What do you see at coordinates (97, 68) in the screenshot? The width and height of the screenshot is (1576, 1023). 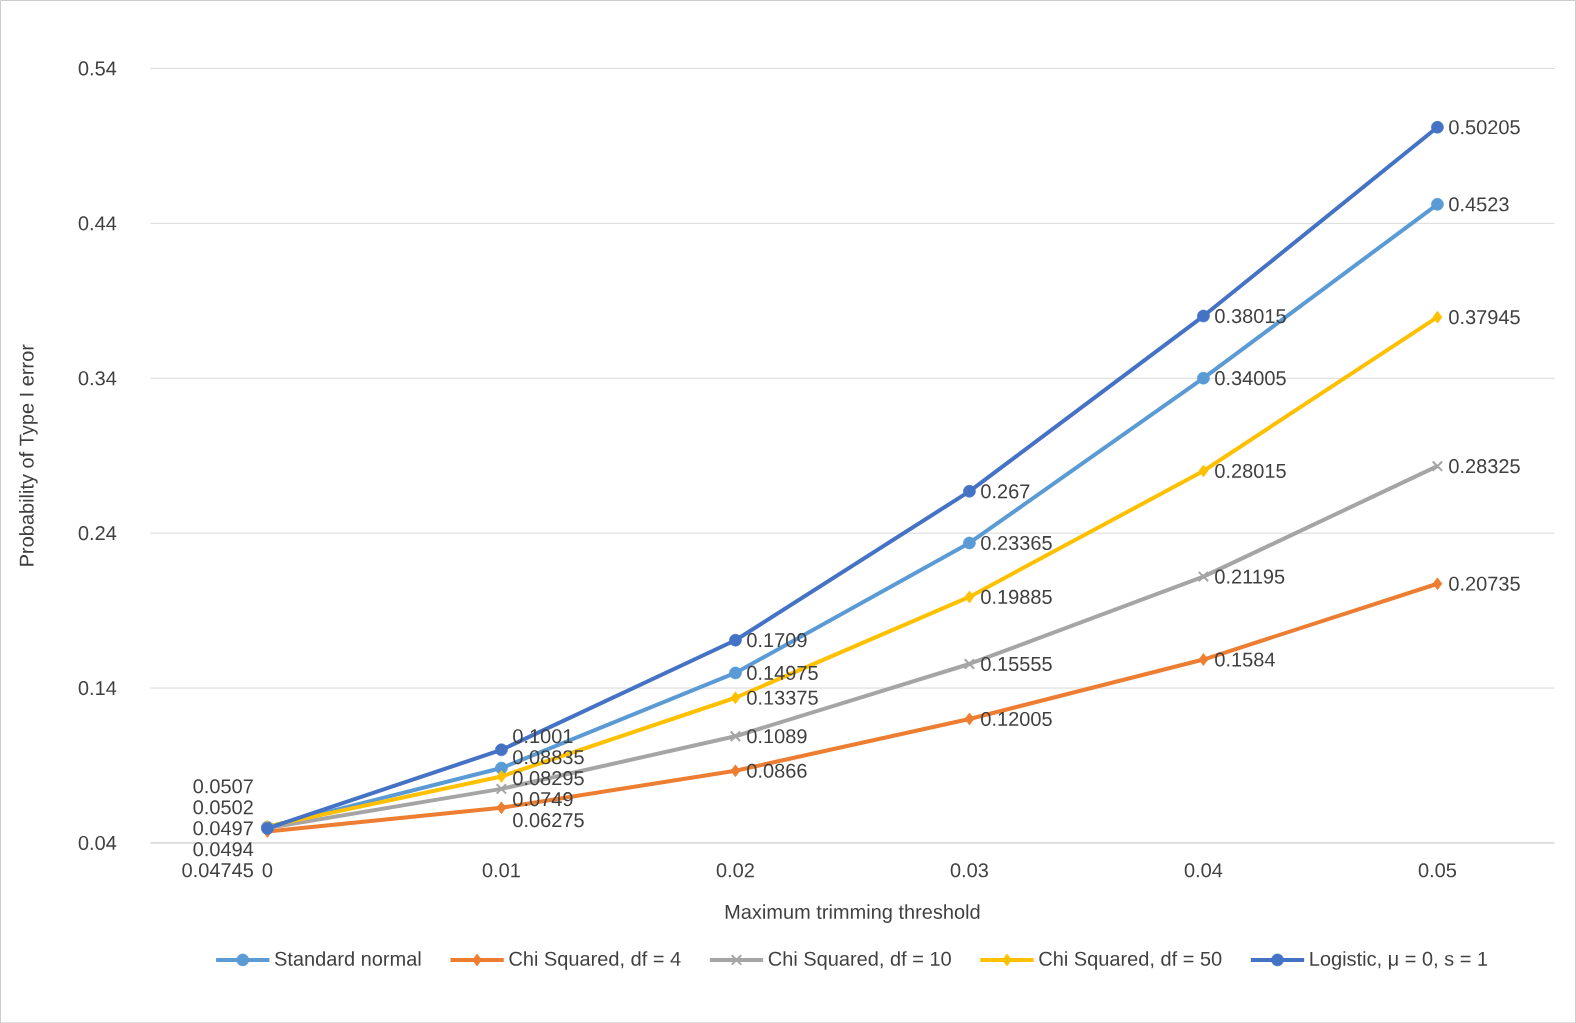 I see `y-tick-label: 0.54` at bounding box center [97, 68].